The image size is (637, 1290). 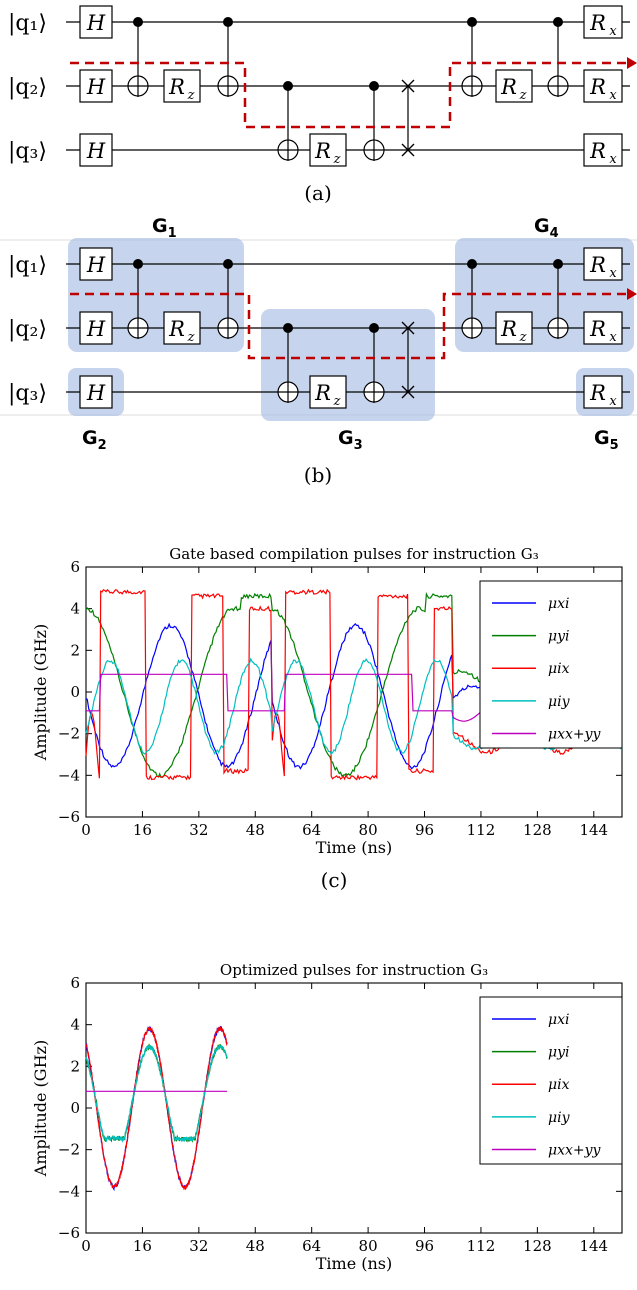 I want to click on y-tick-label: −4, so click(x=69, y=1191).